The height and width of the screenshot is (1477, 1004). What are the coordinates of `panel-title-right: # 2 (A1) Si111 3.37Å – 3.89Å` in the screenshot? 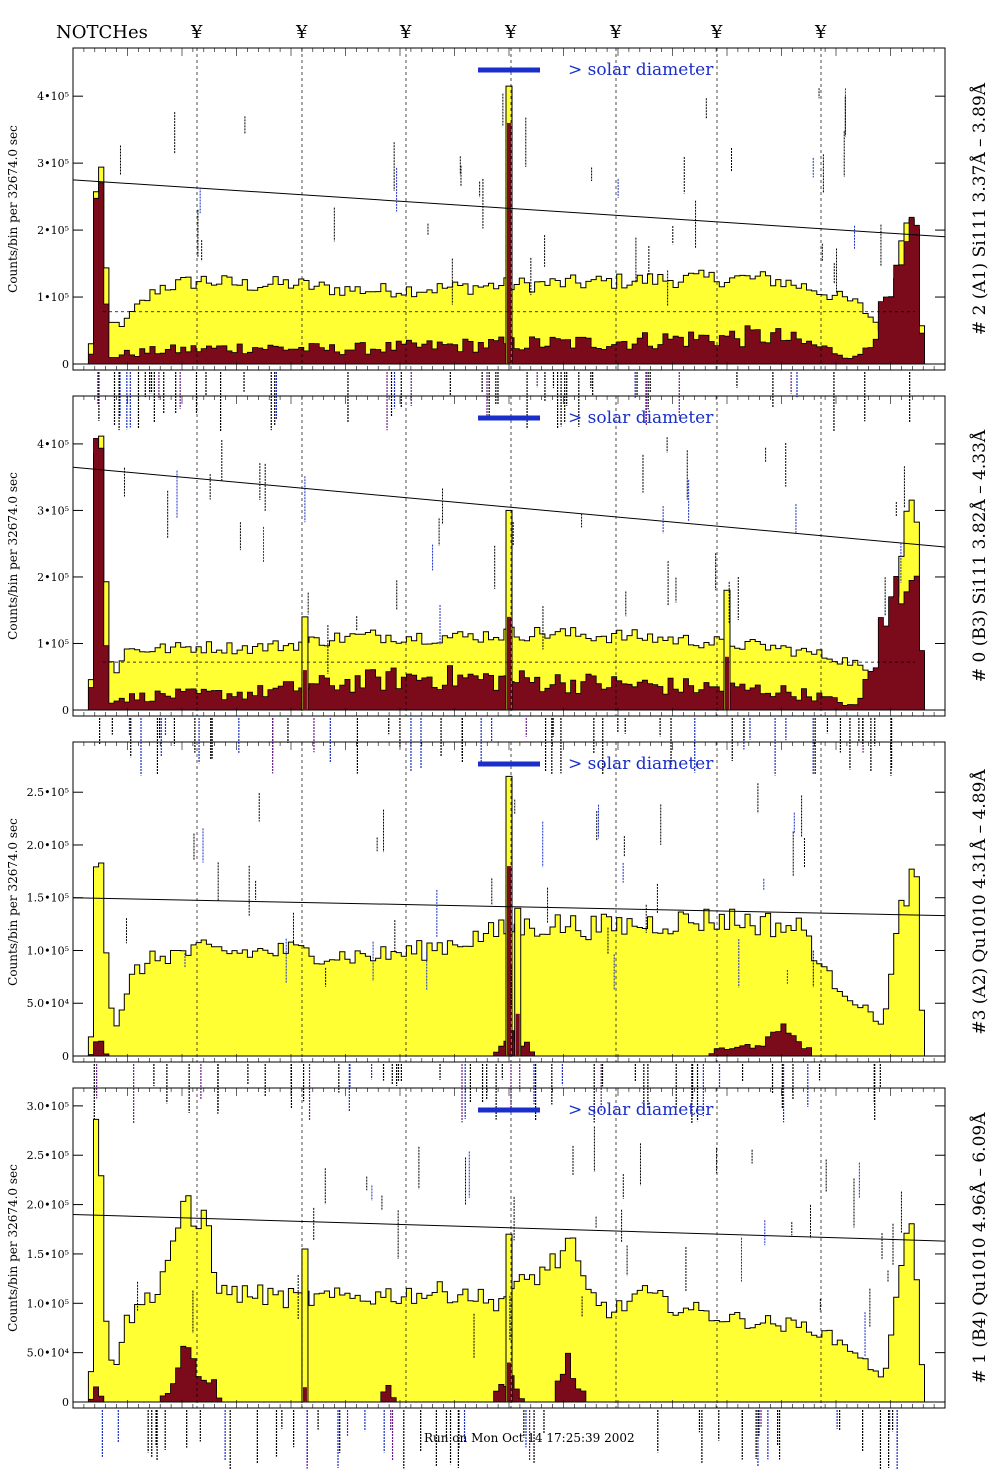 It's located at (979, 208).